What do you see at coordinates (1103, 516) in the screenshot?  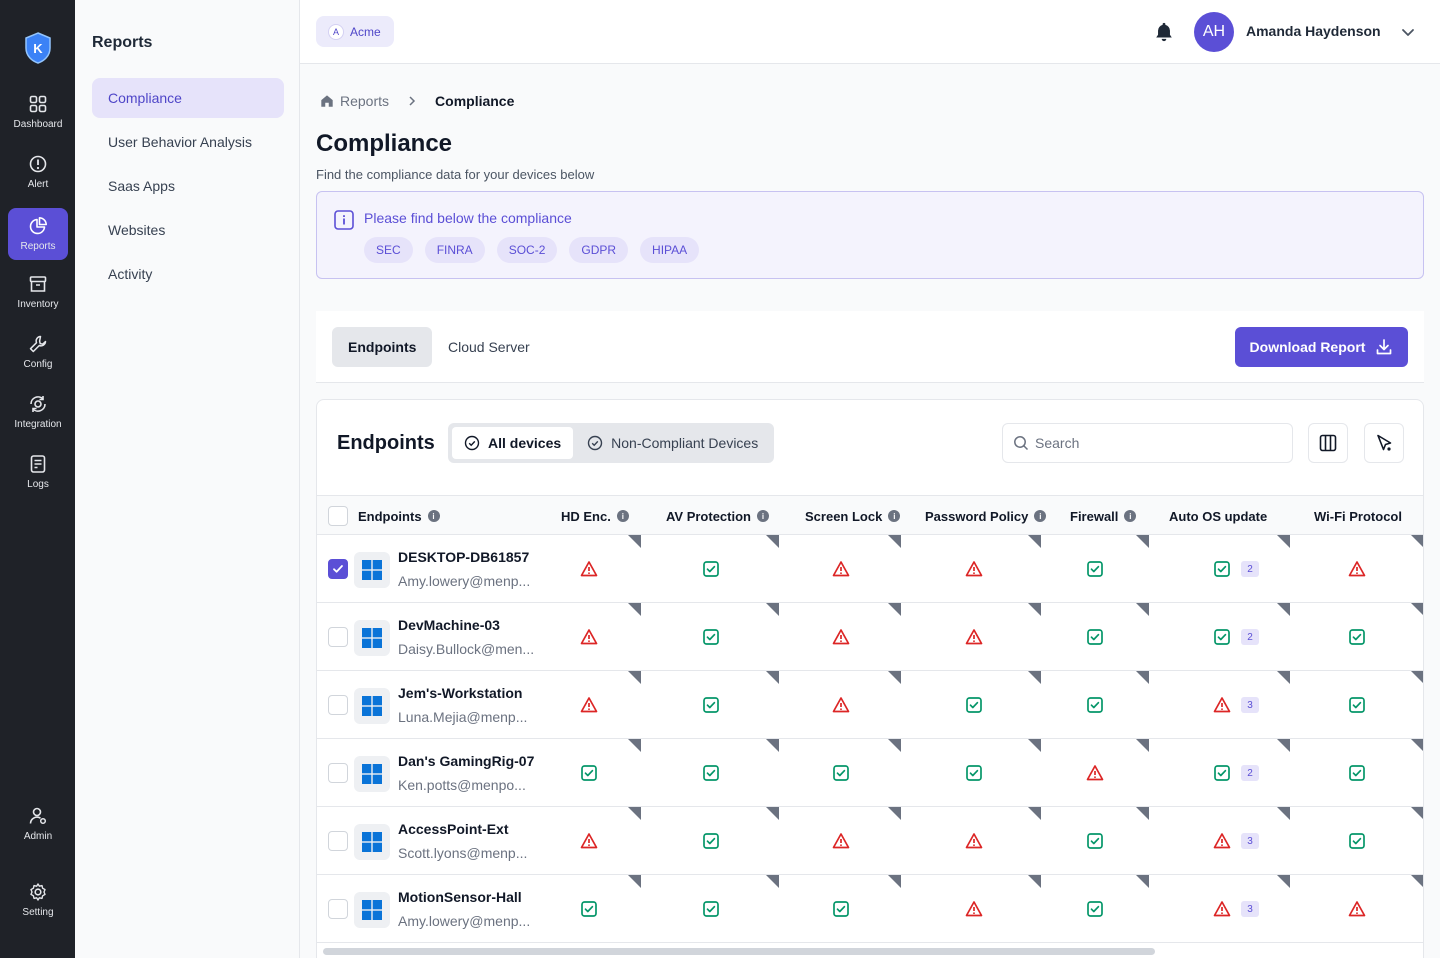 I see `column-header: Firewall i` at bounding box center [1103, 516].